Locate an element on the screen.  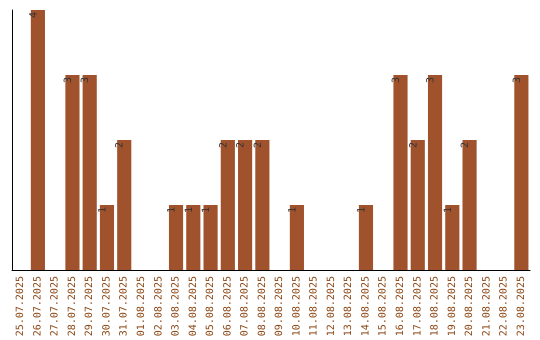
x-tick-label: 07.08.2025 is located at coordinates (245, 306).